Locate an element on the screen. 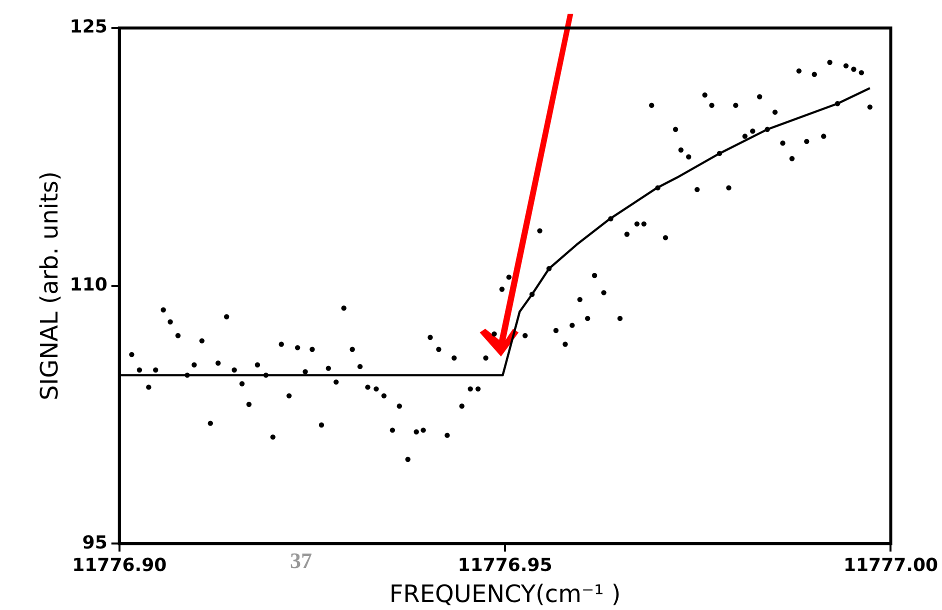  x-tick-label: 11777.00 is located at coordinates (890, 565).